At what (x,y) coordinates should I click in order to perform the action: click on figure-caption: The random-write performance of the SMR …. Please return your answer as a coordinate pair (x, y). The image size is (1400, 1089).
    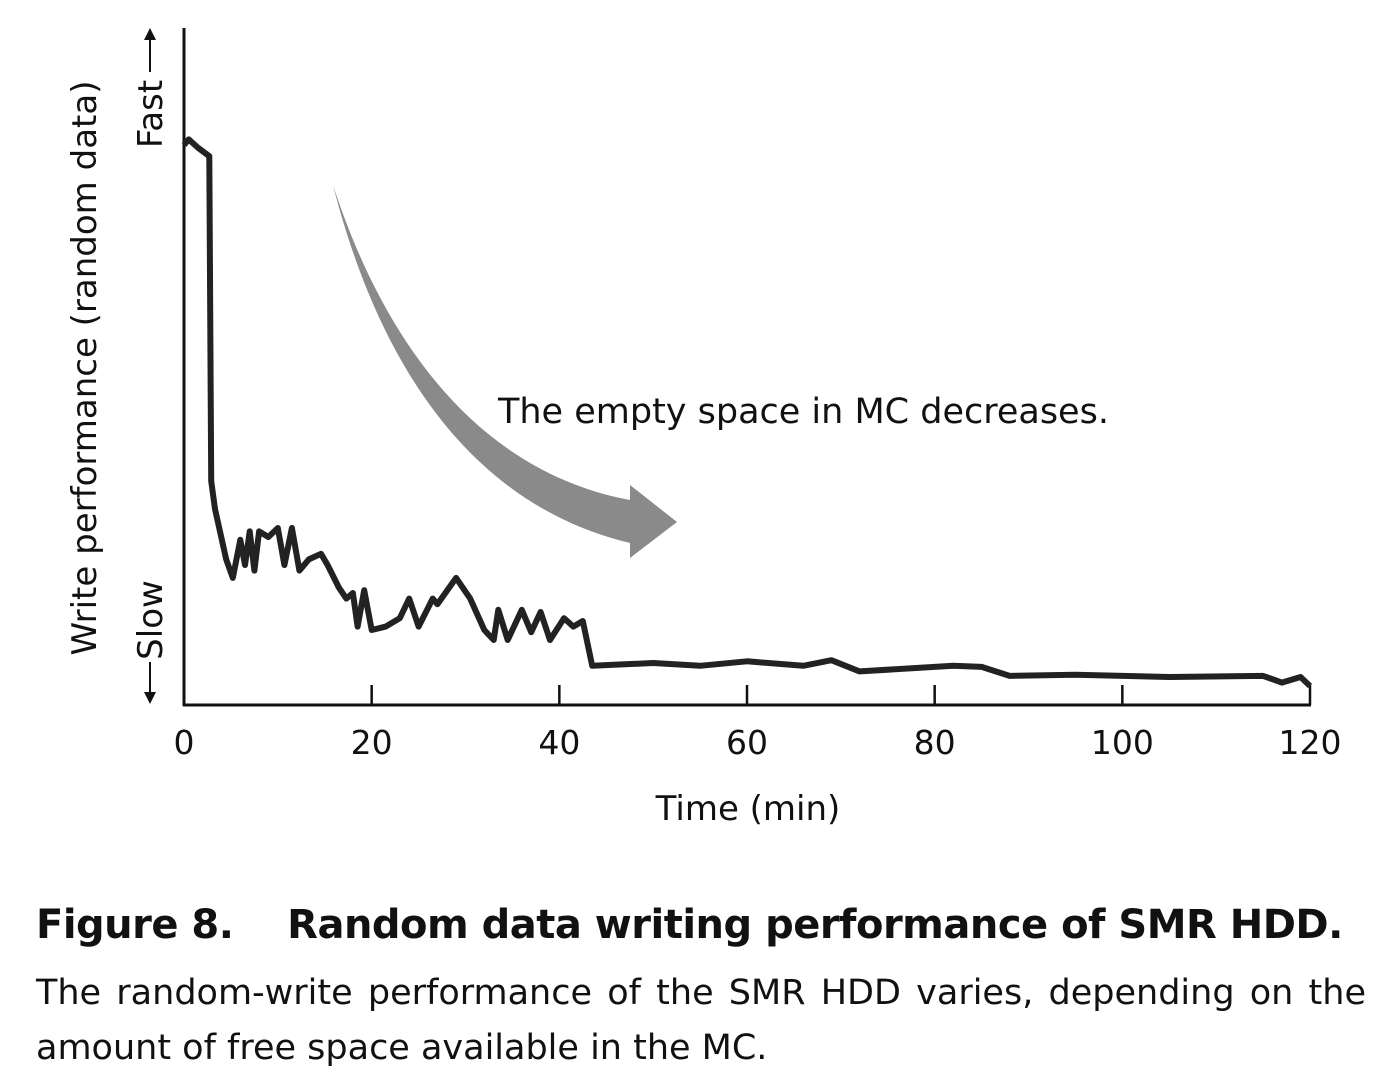
    Looking at the image, I should click on (701, 1020).